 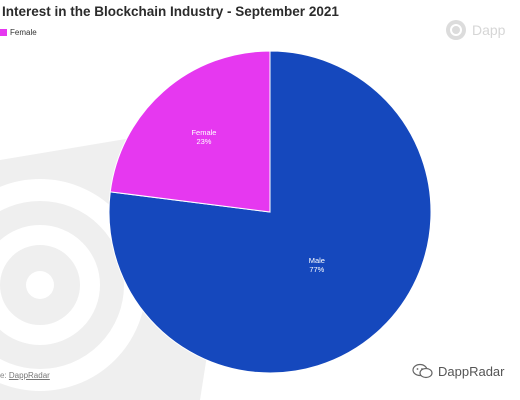 I want to click on dappradar-watermark-top: Dapp, so click(x=475, y=30).